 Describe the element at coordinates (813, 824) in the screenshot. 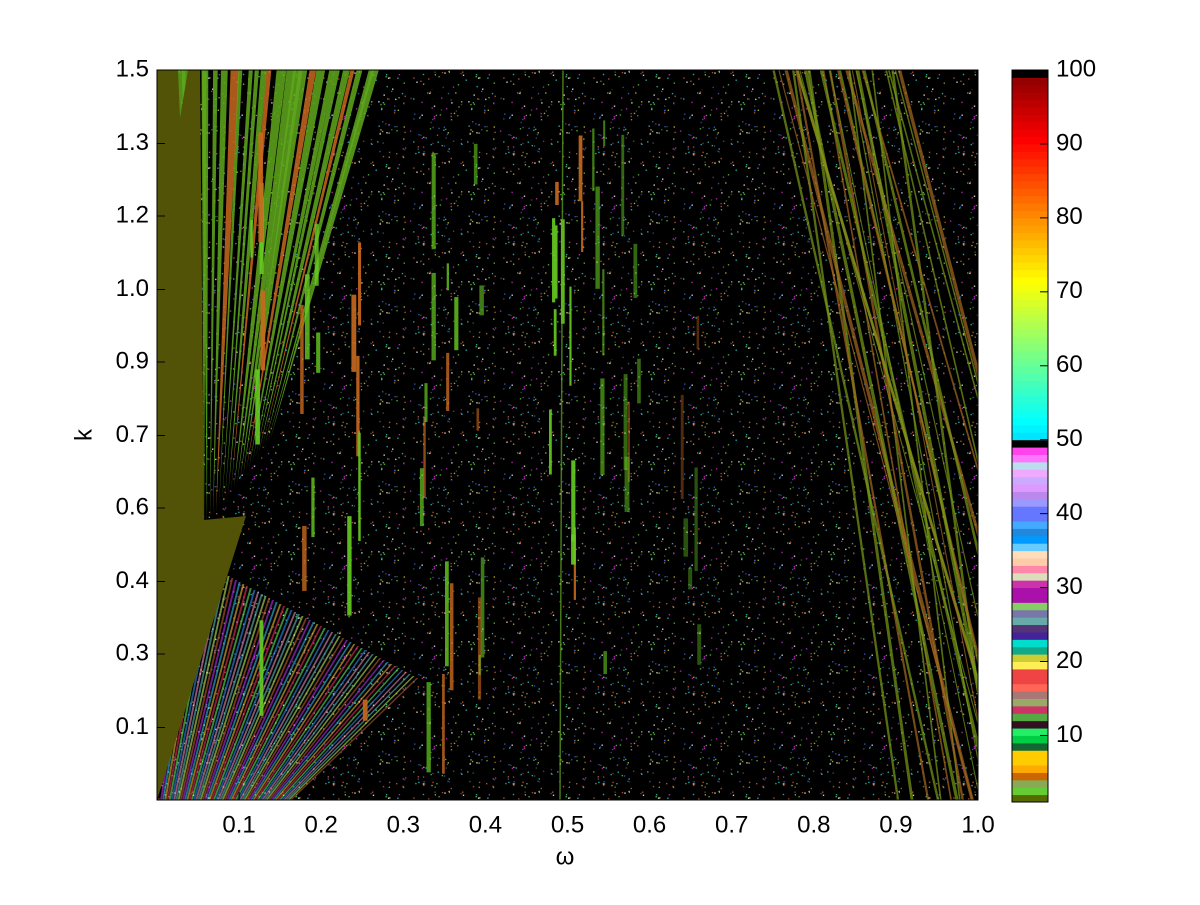

I see `x-tick-label: 0.8` at that location.